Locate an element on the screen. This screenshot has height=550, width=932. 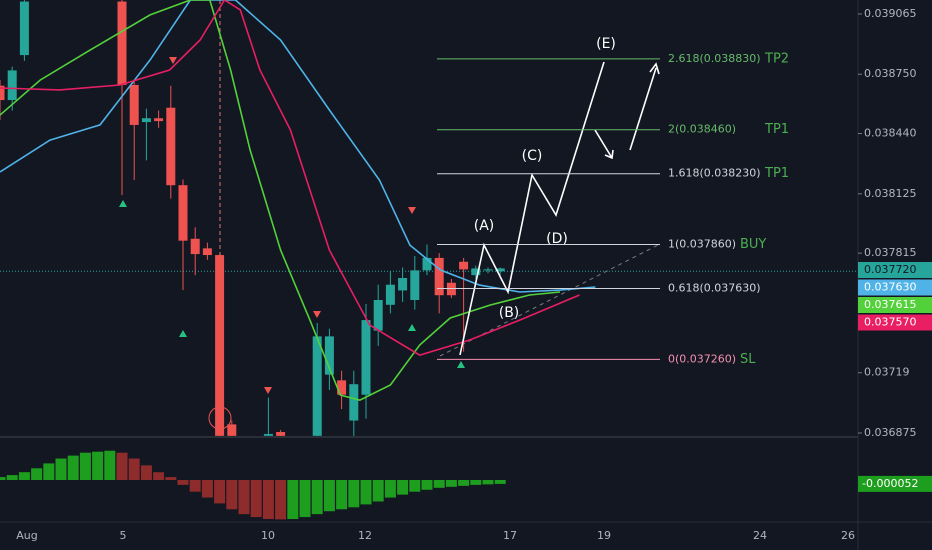
wave-drawing is located at coordinates (559, 208).